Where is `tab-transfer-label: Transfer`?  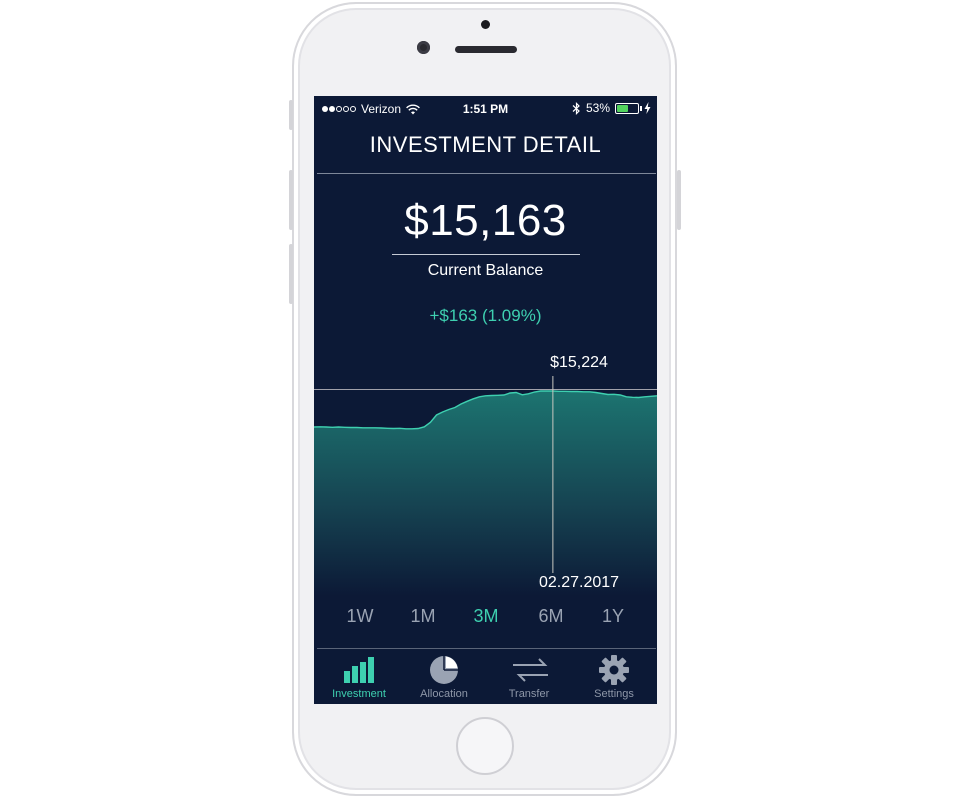 tab-transfer-label: Transfer is located at coordinates (529, 694).